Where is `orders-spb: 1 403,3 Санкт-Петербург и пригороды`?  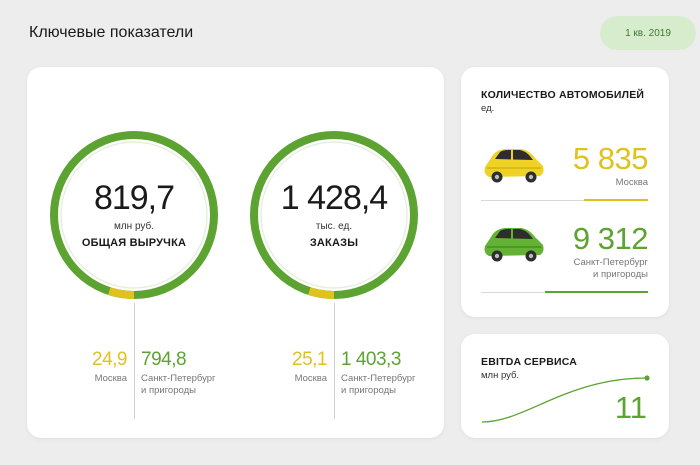
orders-spb: 1 403,3 Санкт-Петербург и пригороды is located at coordinates (378, 374).